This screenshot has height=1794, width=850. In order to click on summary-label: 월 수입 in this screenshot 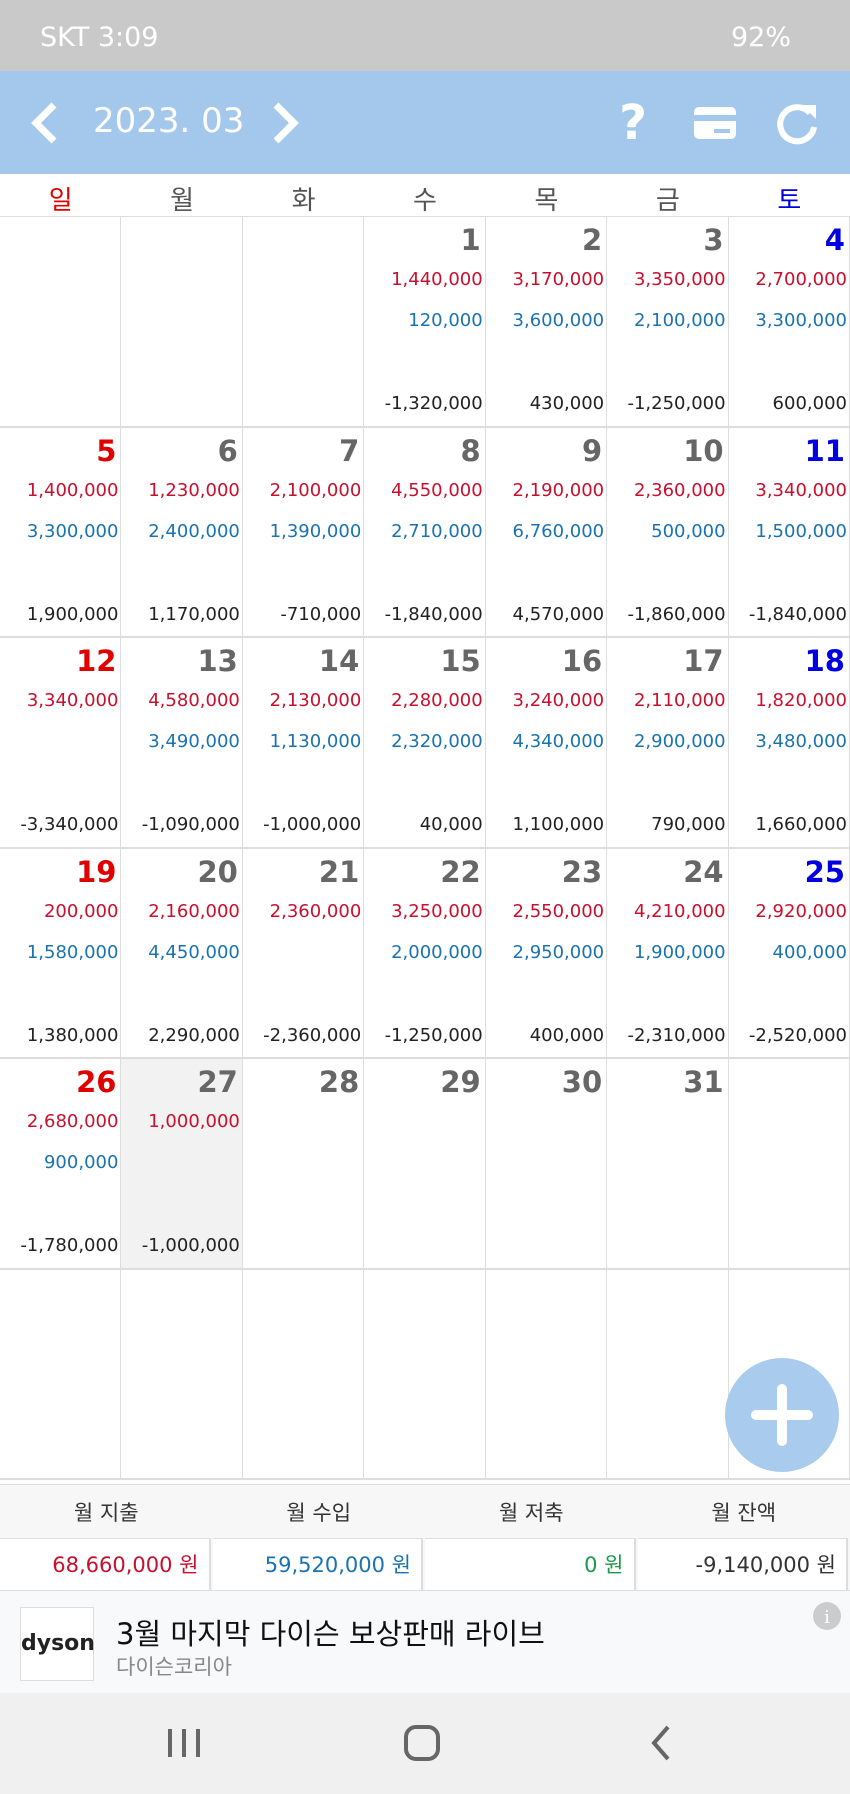, I will do `click(319, 1513)`.